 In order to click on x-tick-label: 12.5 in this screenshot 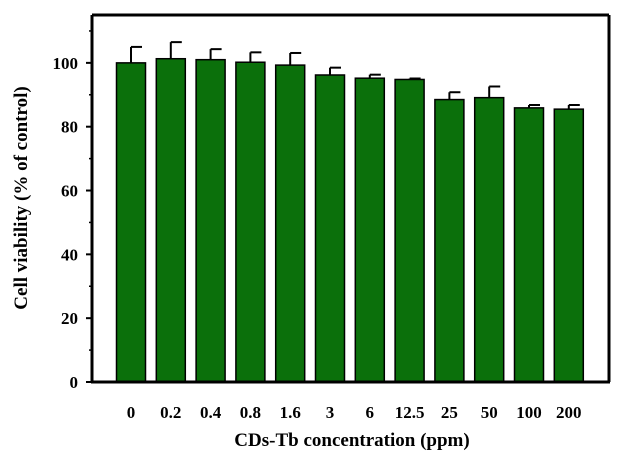, I will do `click(410, 412)`.